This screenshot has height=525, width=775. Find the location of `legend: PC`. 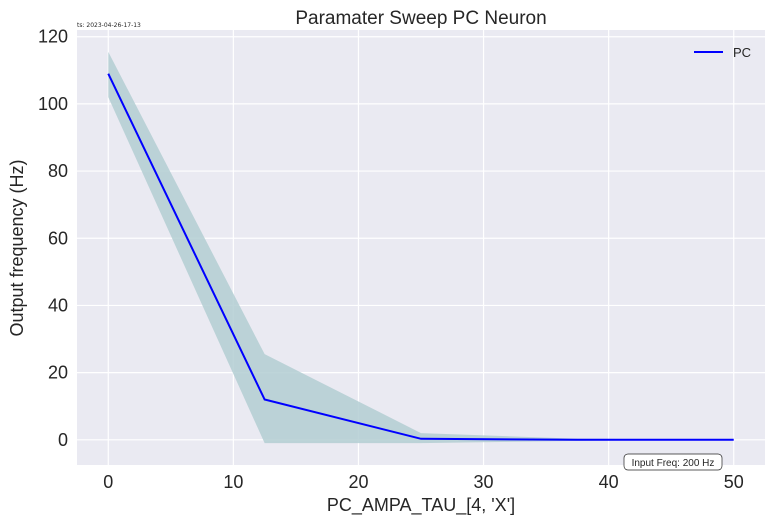

legend: PC is located at coordinates (722, 52).